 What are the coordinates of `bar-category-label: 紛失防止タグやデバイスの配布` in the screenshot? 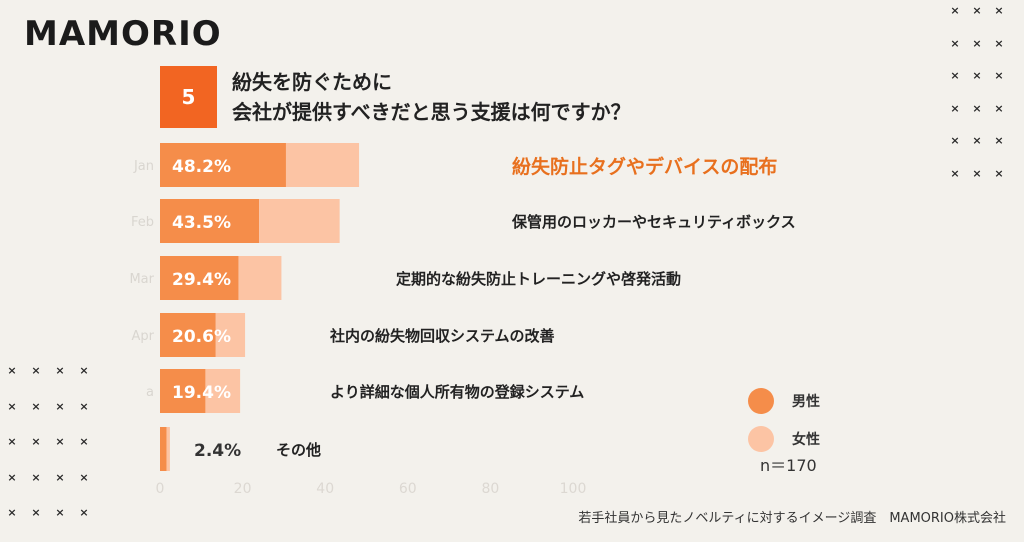 It's located at (644, 166).